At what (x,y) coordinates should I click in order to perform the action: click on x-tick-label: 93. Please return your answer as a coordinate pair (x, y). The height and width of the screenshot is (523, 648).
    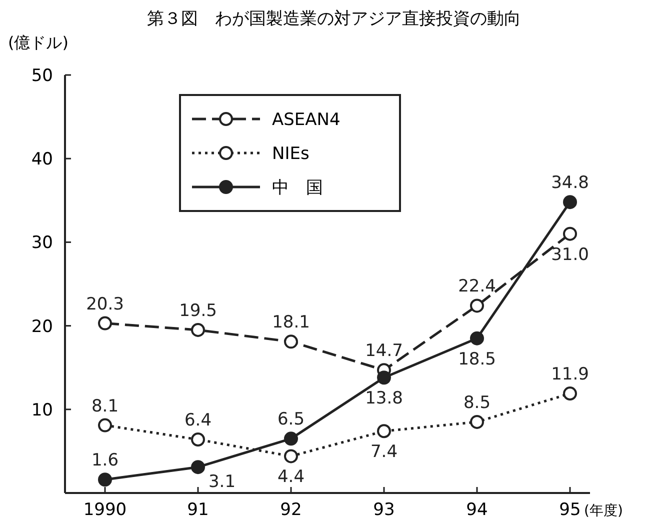
    Looking at the image, I should click on (384, 510).